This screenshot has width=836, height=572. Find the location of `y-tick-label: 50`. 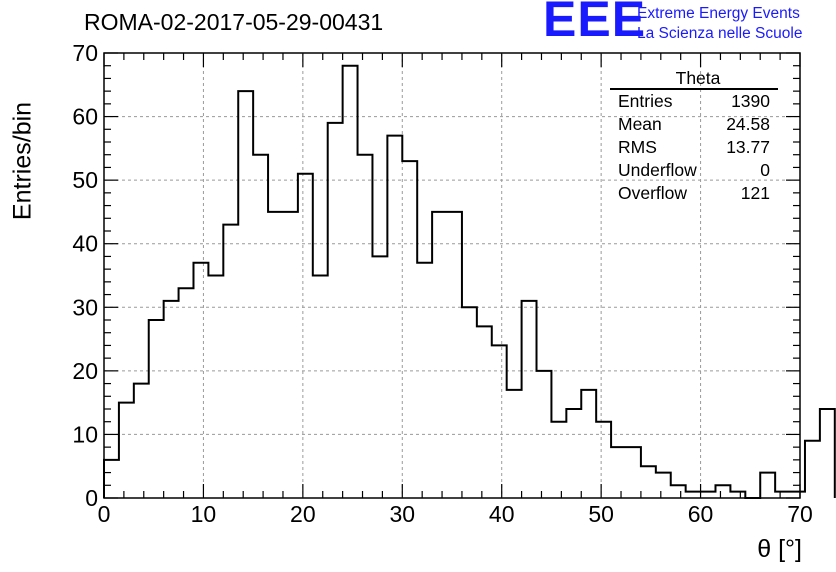

y-tick-label: 50 is located at coordinates (85, 180).